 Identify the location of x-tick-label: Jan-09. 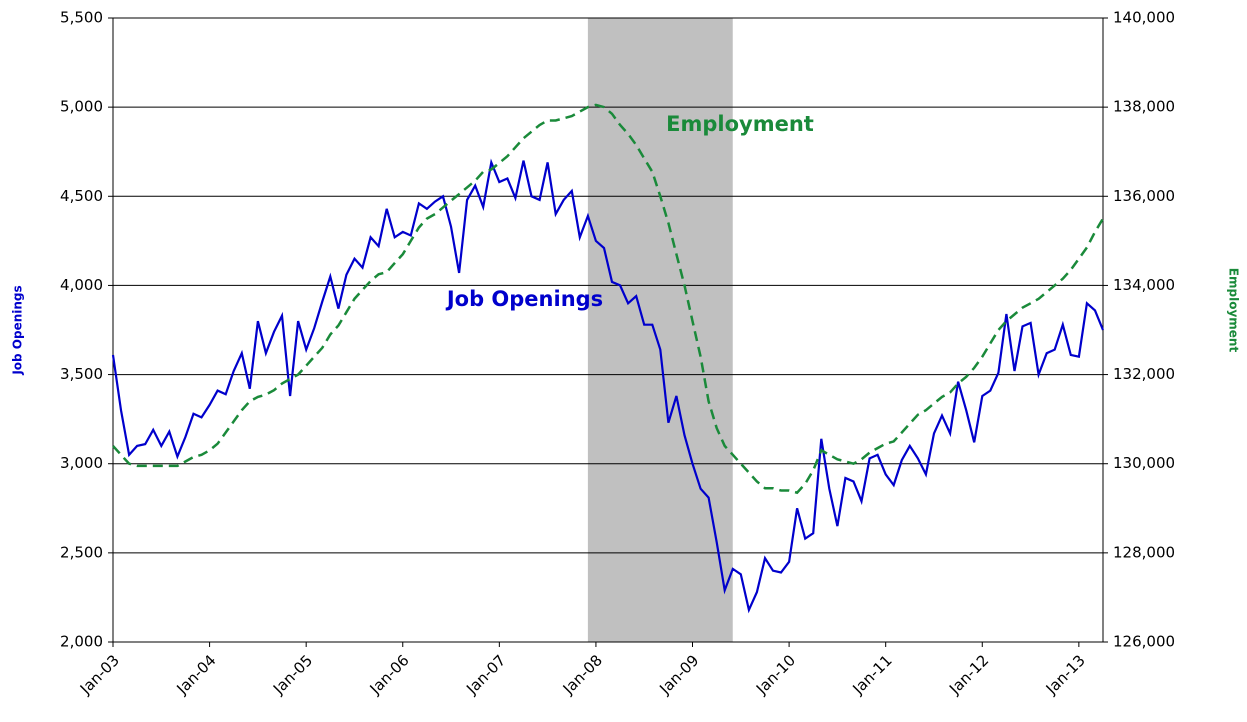
(678, 674).